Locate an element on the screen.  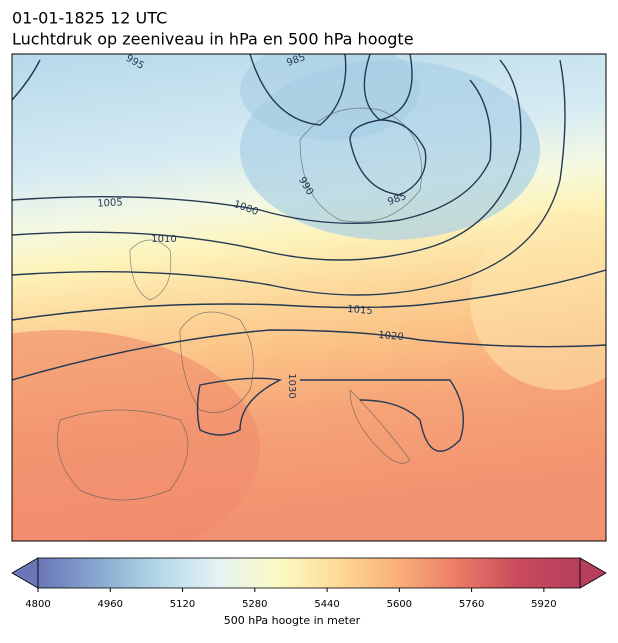
contour-label: 1030 is located at coordinates (291, 385).